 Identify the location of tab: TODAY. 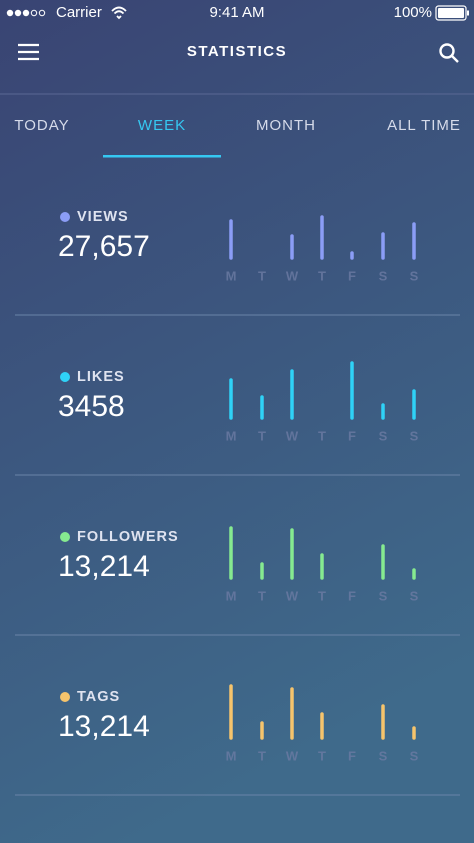
(41, 125).